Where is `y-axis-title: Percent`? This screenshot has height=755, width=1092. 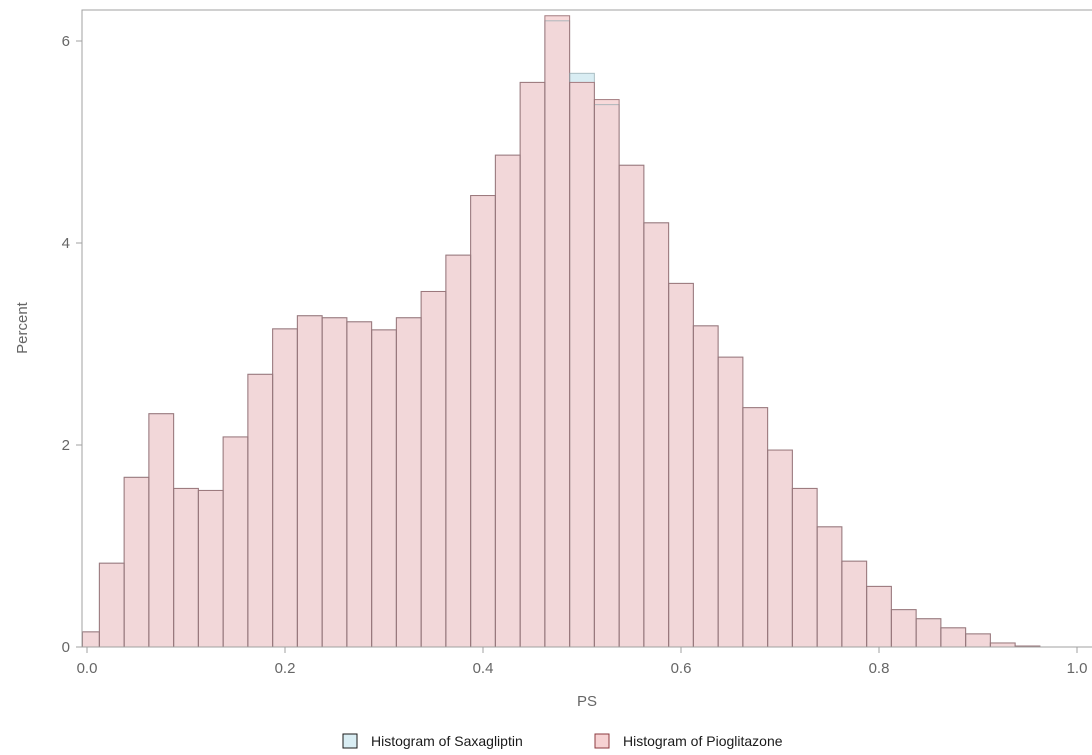 y-axis-title: Percent is located at coordinates (22, 327).